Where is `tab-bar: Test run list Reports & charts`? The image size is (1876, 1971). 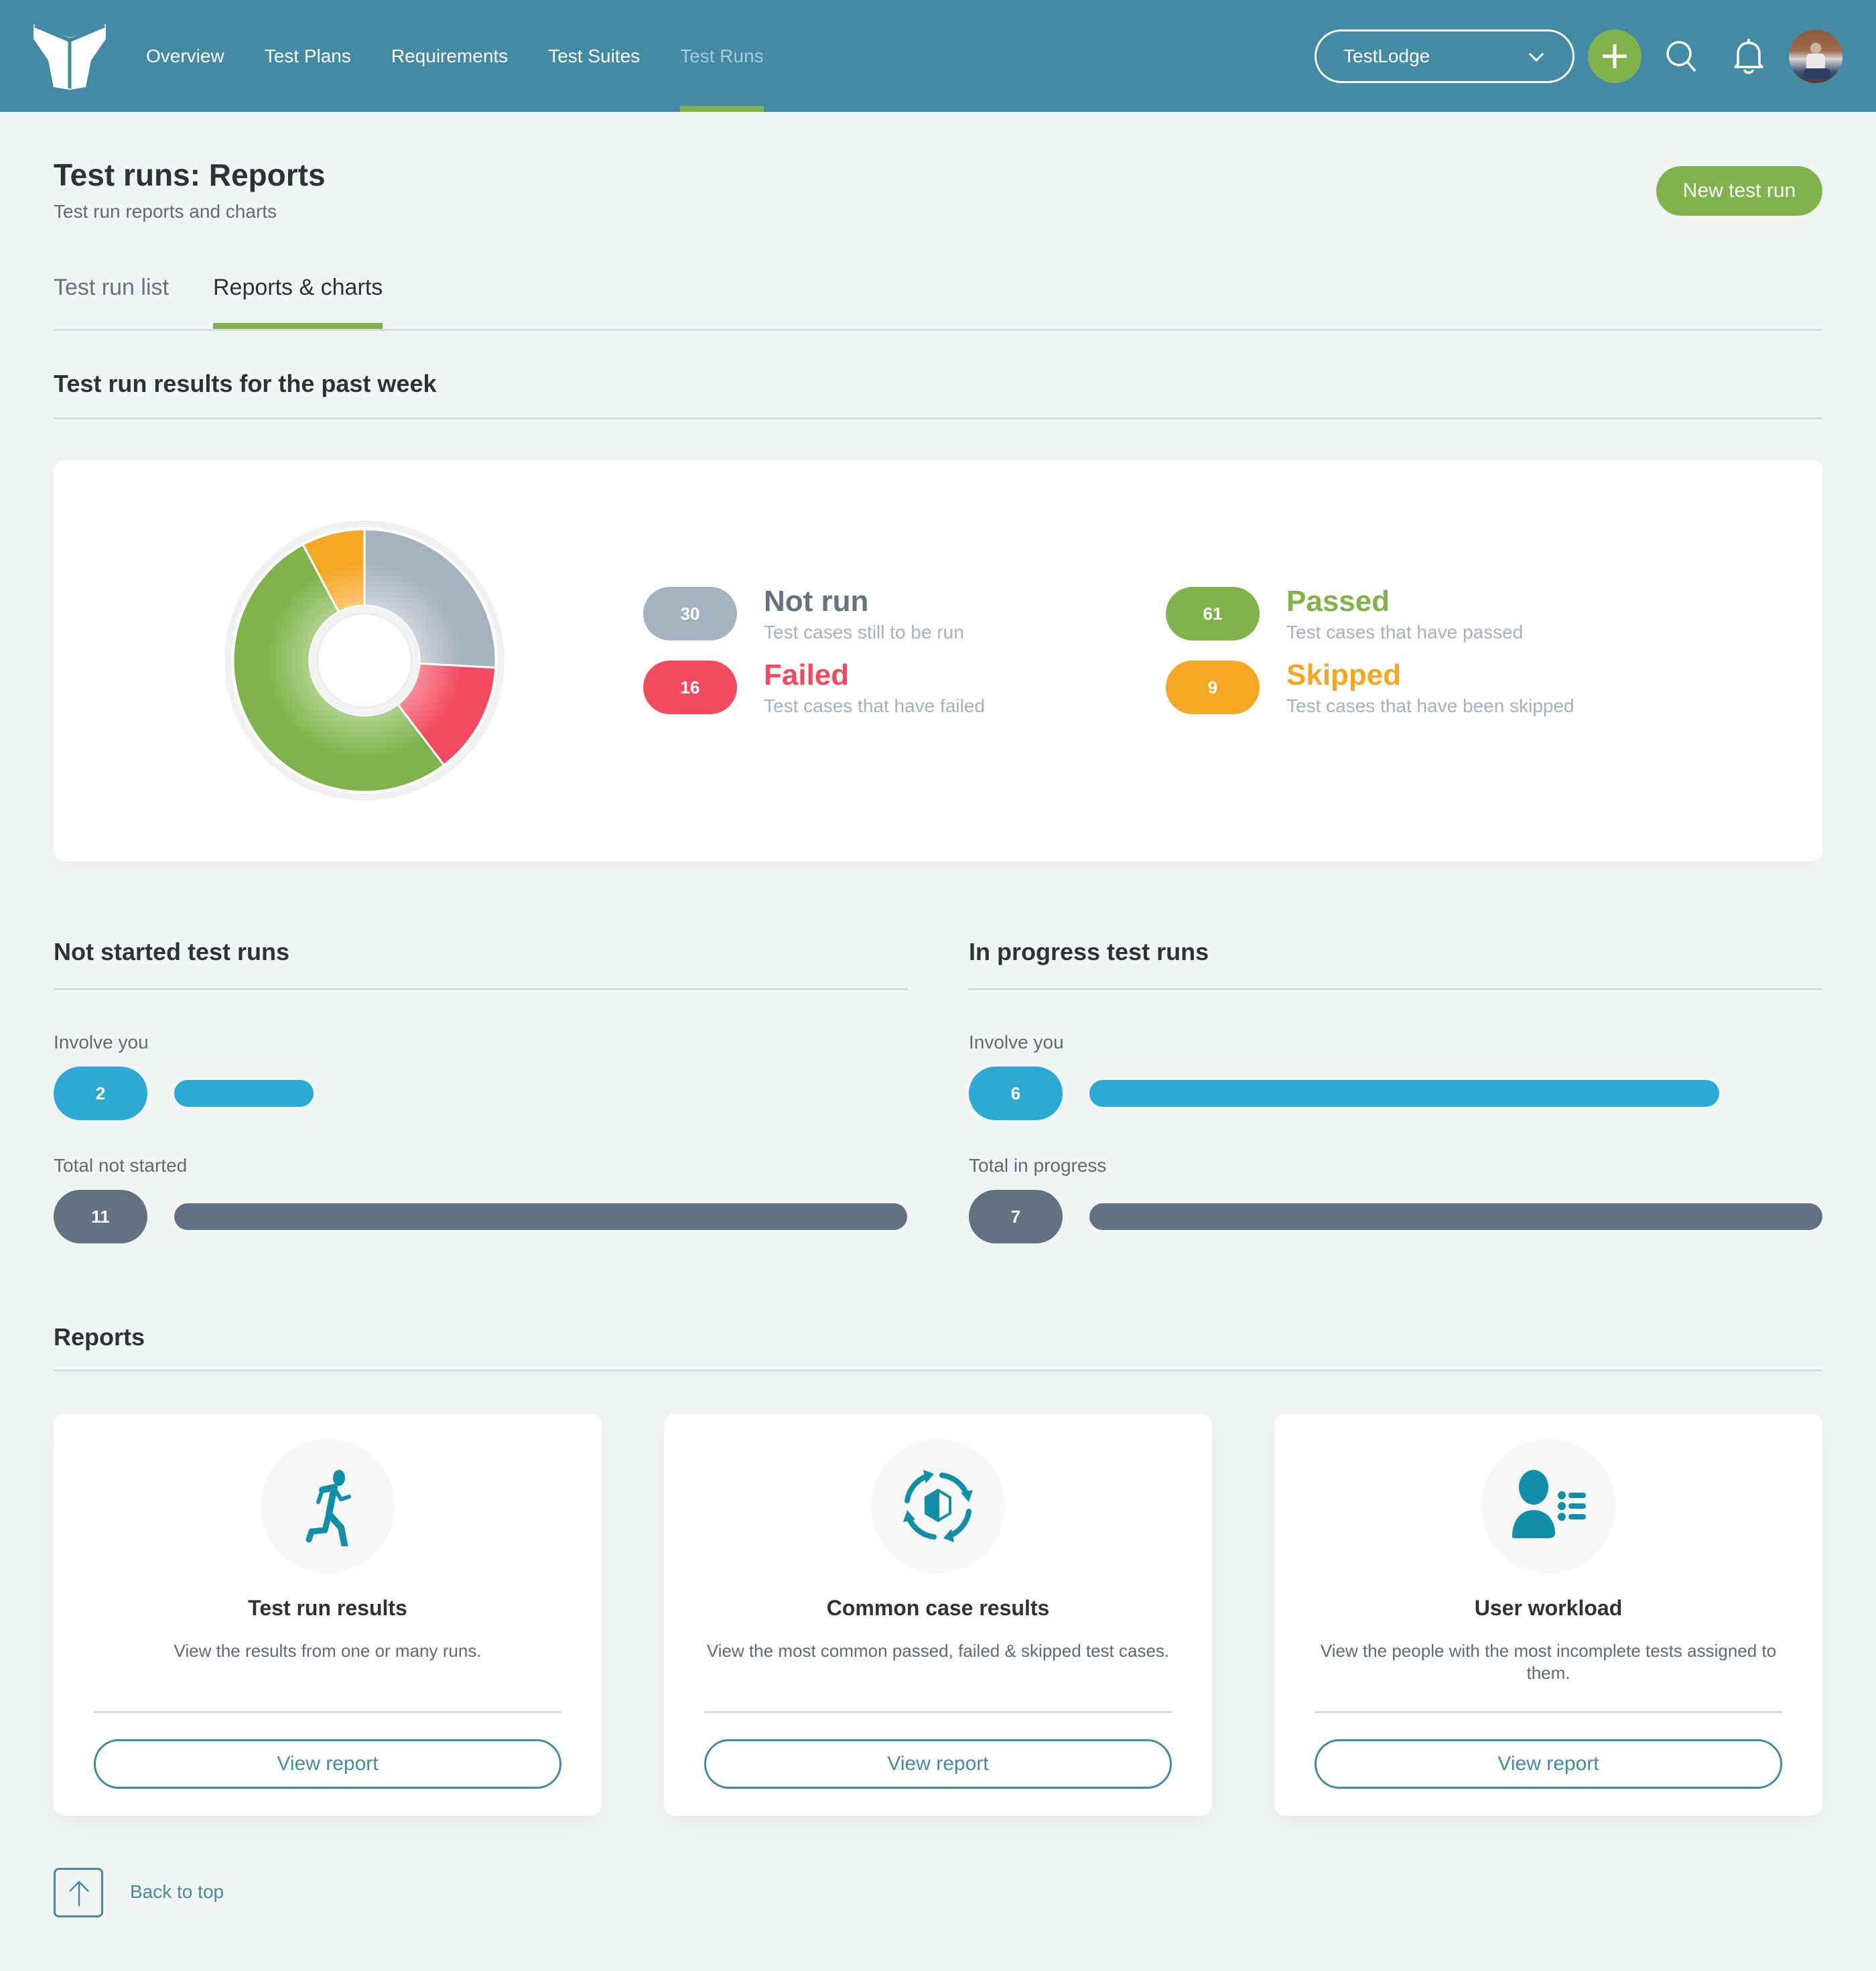
tab-bar: Test run list Reports & charts is located at coordinates (938, 299).